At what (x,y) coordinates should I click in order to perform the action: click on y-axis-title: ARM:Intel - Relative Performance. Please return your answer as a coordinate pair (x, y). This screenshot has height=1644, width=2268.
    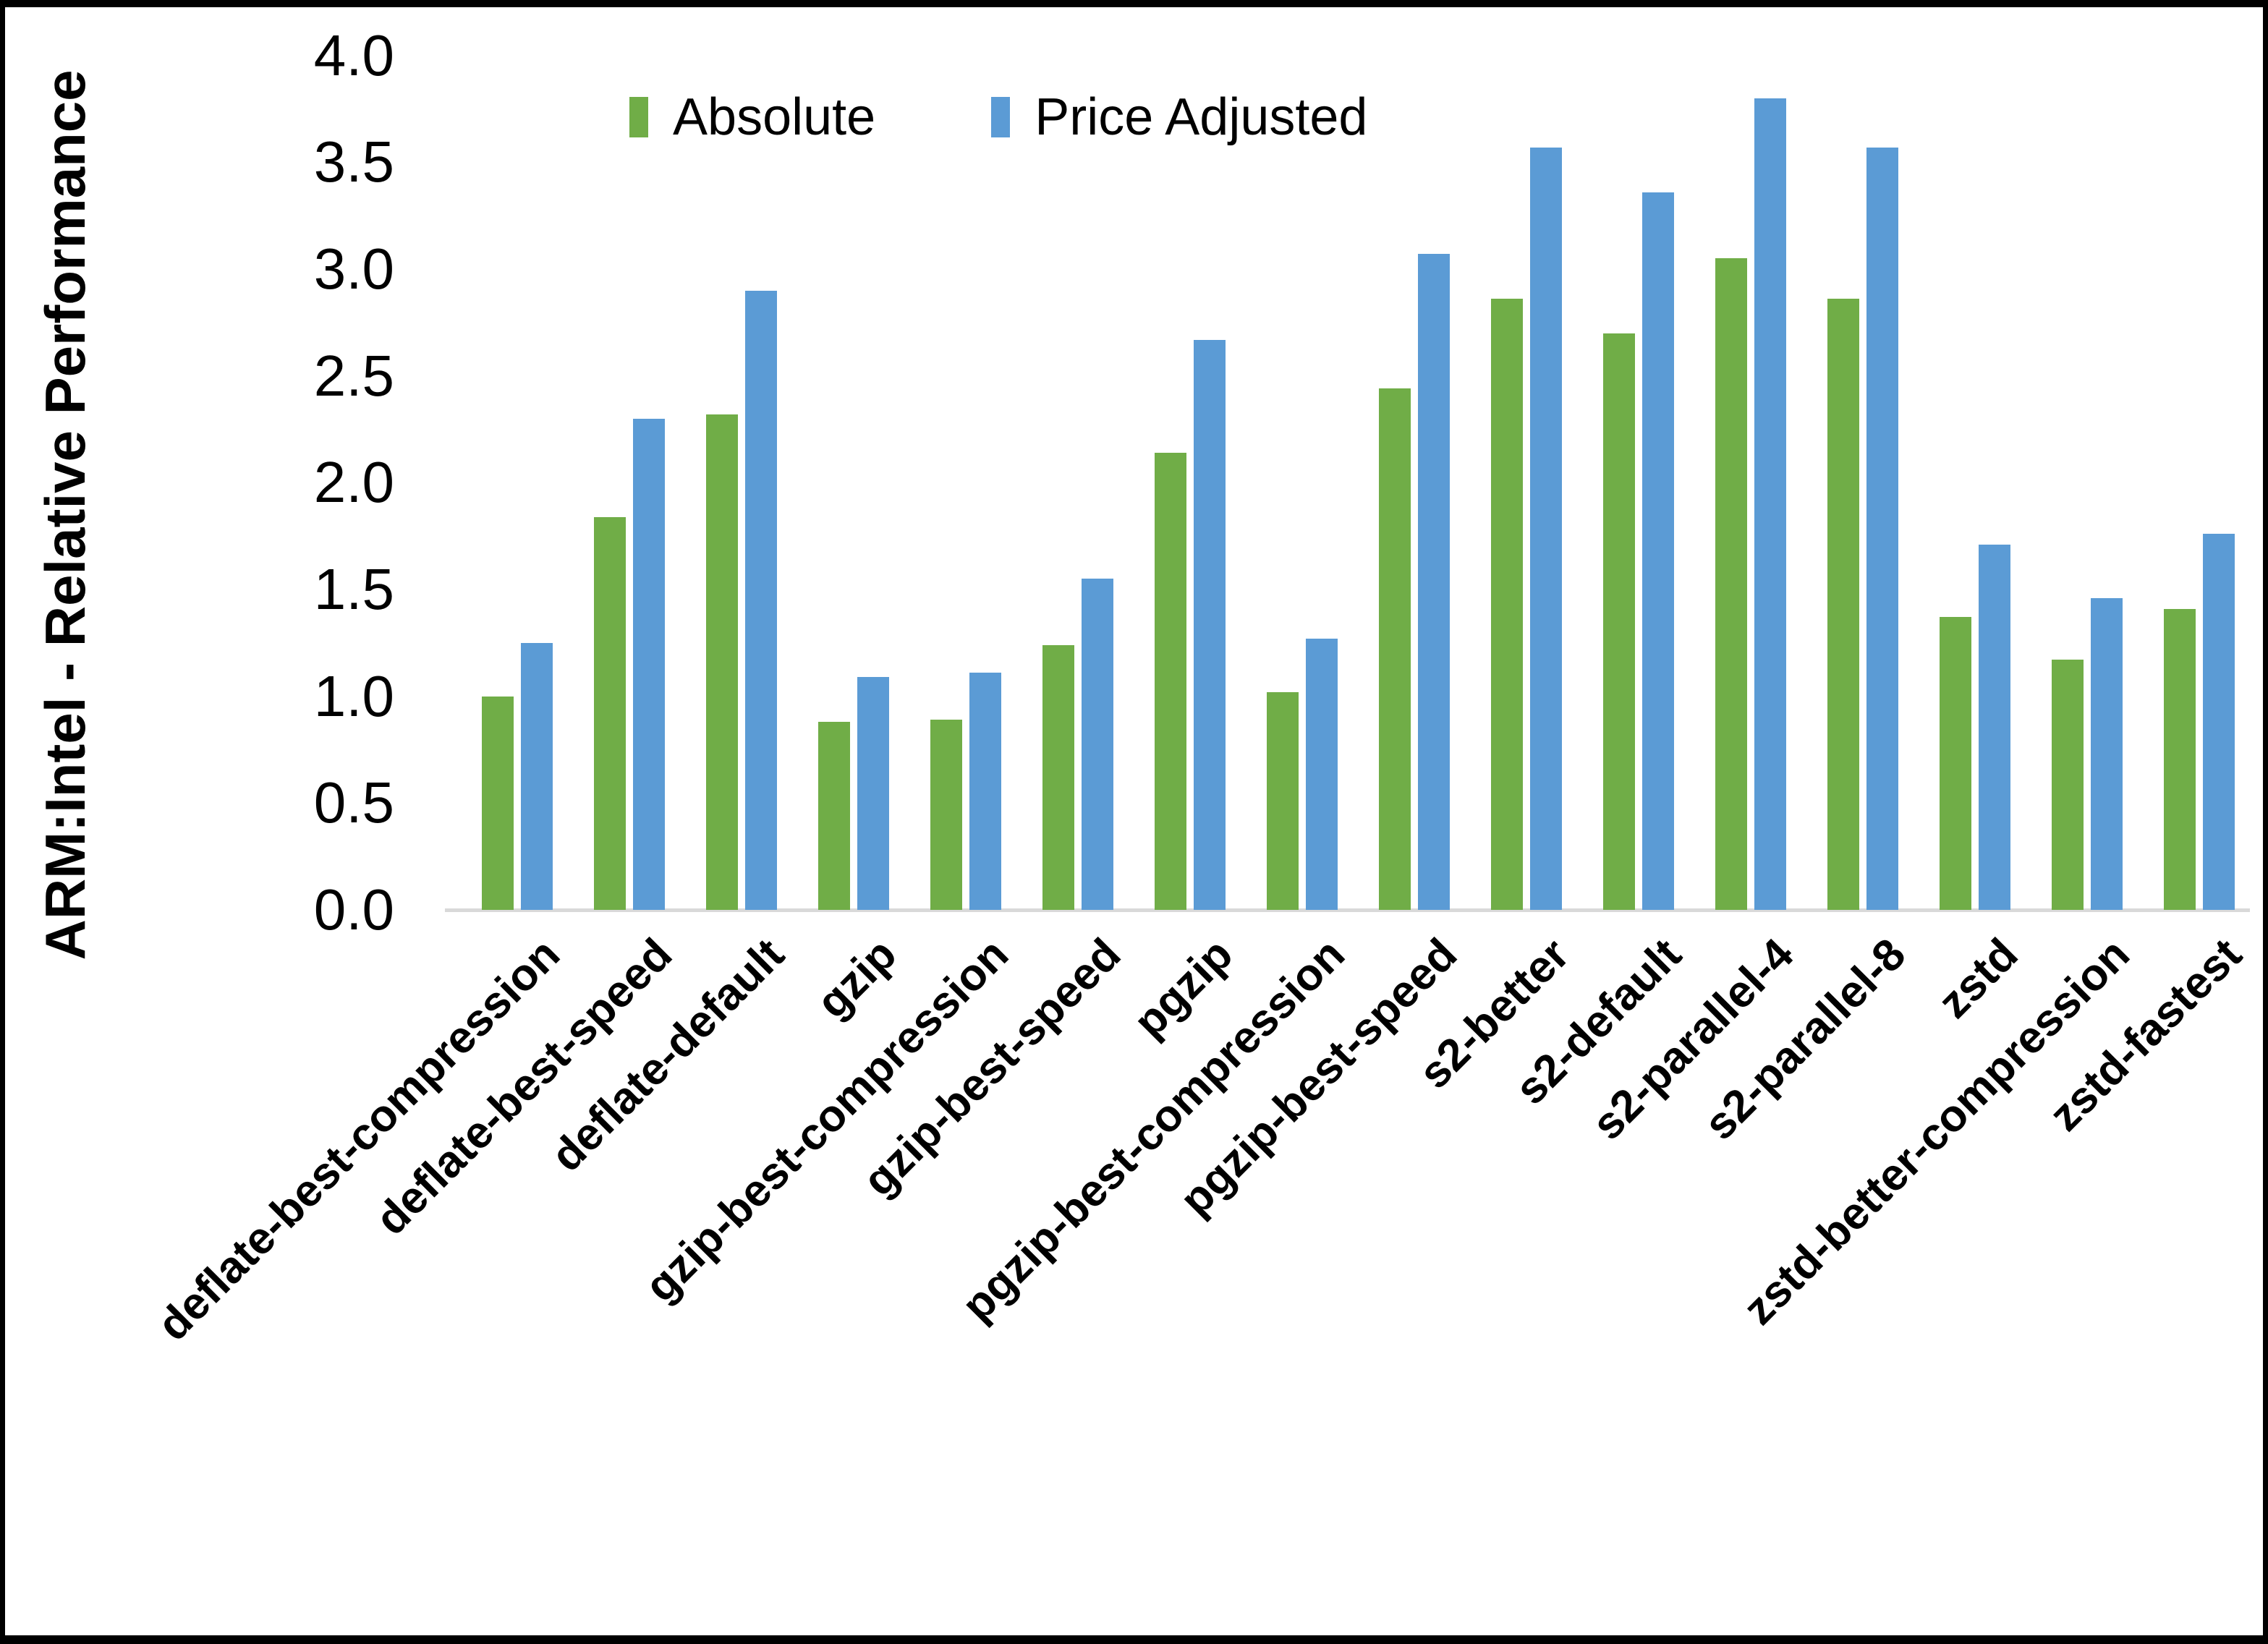
    Looking at the image, I should click on (65, 515).